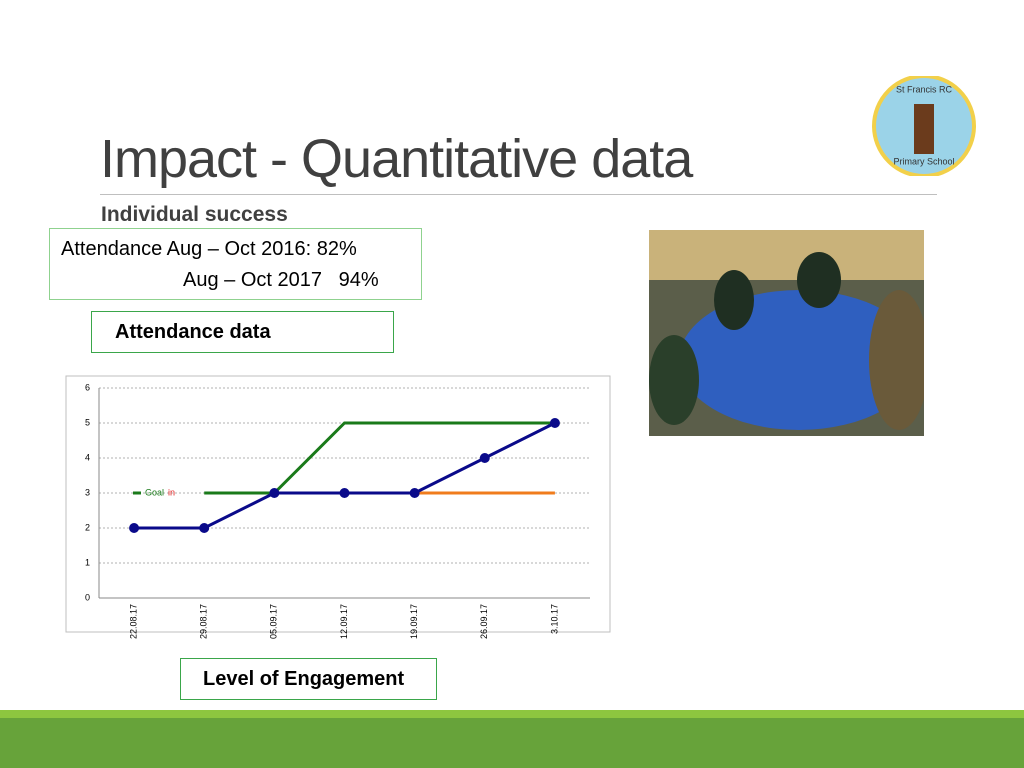 The height and width of the screenshot is (768, 1024). I want to click on legend-label: Goal, so click(154, 492).